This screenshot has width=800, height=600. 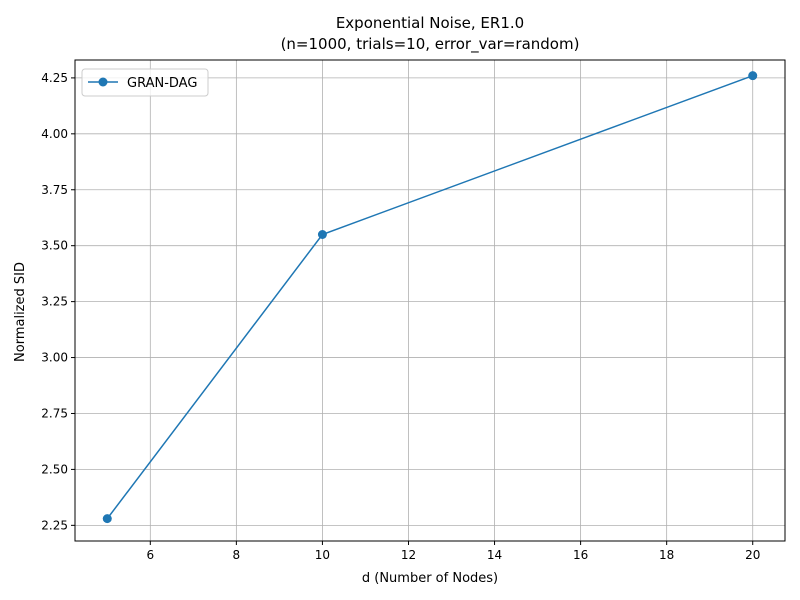 What do you see at coordinates (103, 82) in the screenshot?
I see `legend-marker-swatch` at bounding box center [103, 82].